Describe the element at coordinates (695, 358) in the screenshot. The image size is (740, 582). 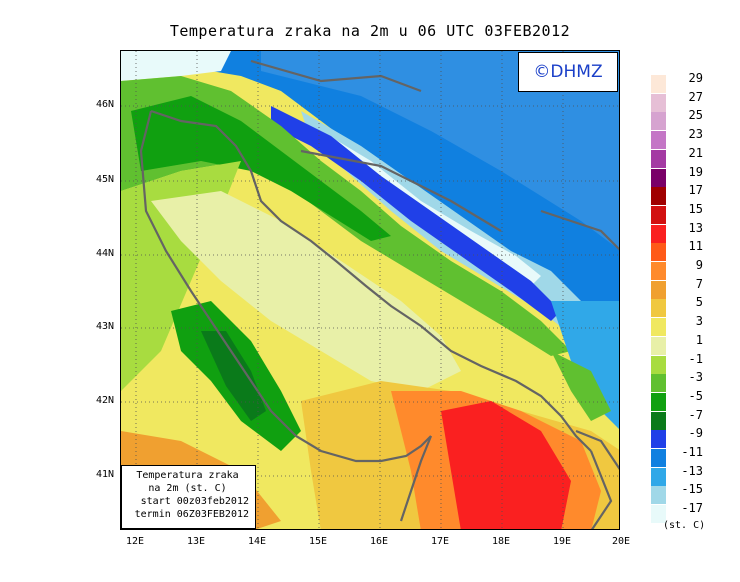
I see `legend-label: -1` at that location.